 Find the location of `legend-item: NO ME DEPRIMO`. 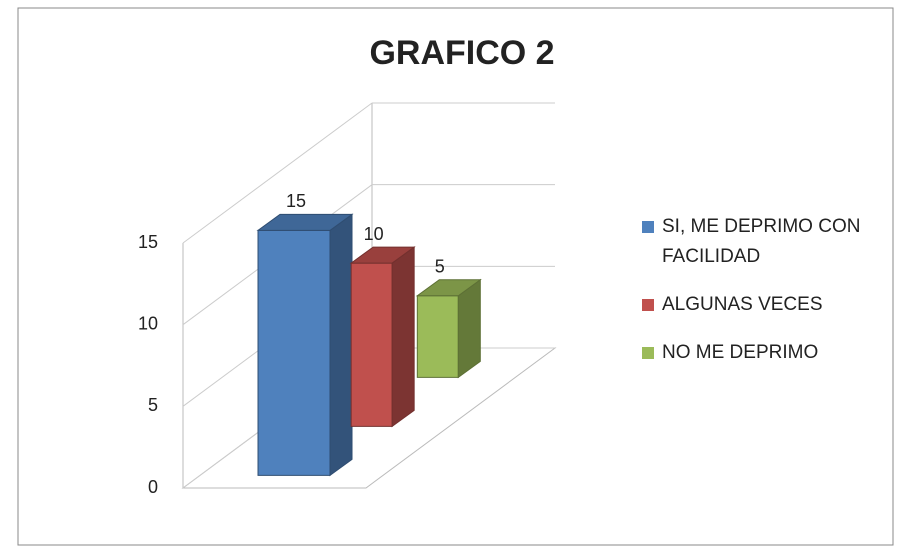

legend-item: NO ME DEPRIMO is located at coordinates (767, 353).